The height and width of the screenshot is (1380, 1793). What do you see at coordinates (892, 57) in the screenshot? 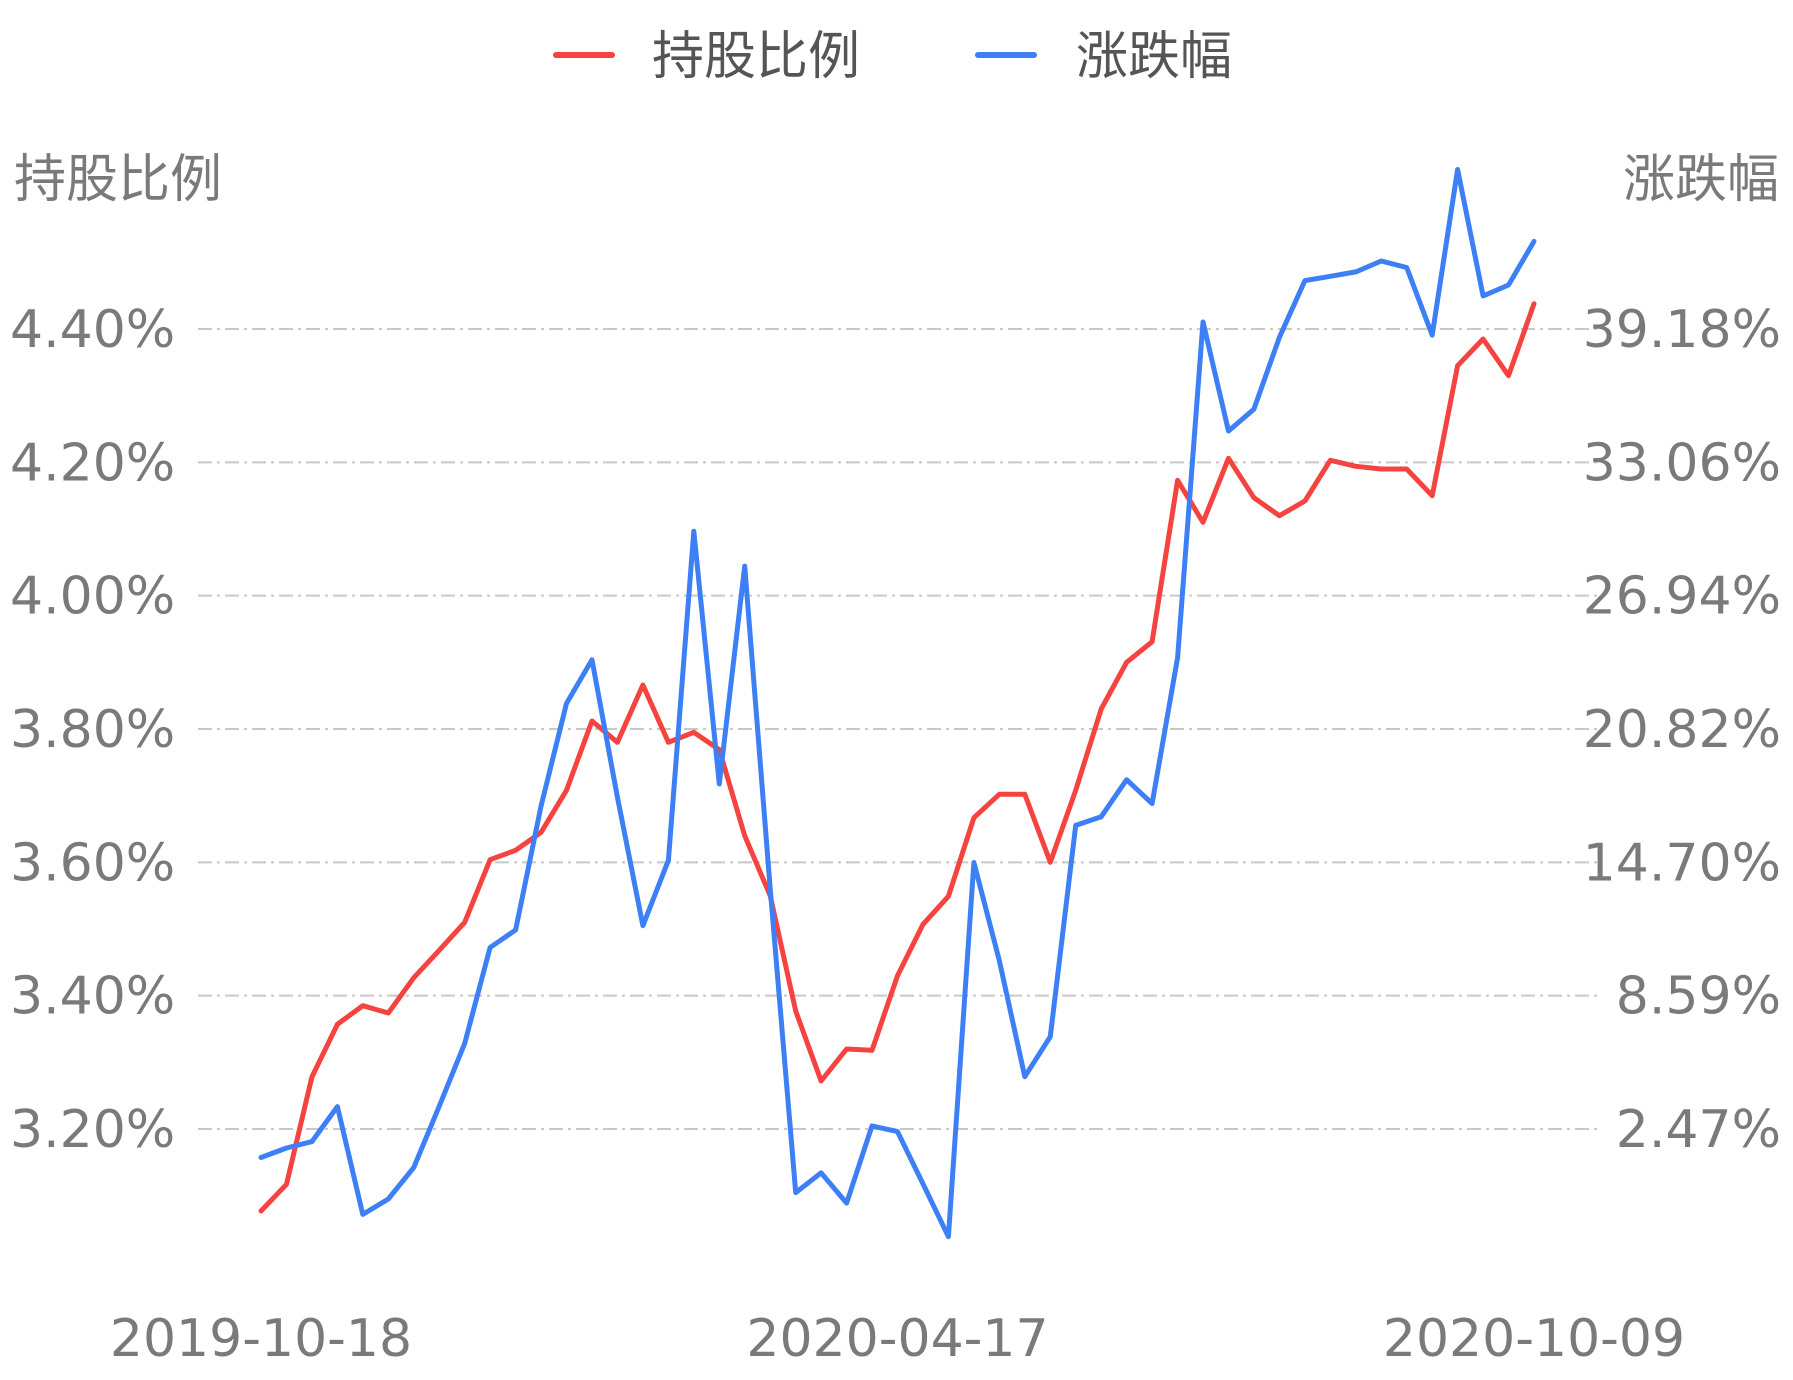
I see `legend: 持股比例 涨跌幅` at bounding box center [892, 57].